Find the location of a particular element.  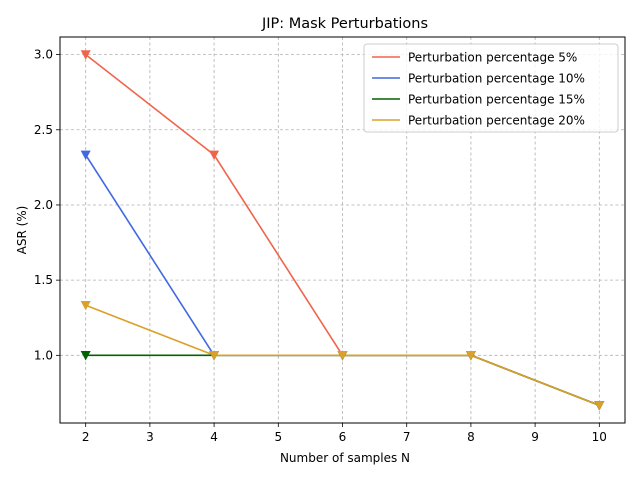

x-tick-label: 3 is located at coordinates (150, 437).